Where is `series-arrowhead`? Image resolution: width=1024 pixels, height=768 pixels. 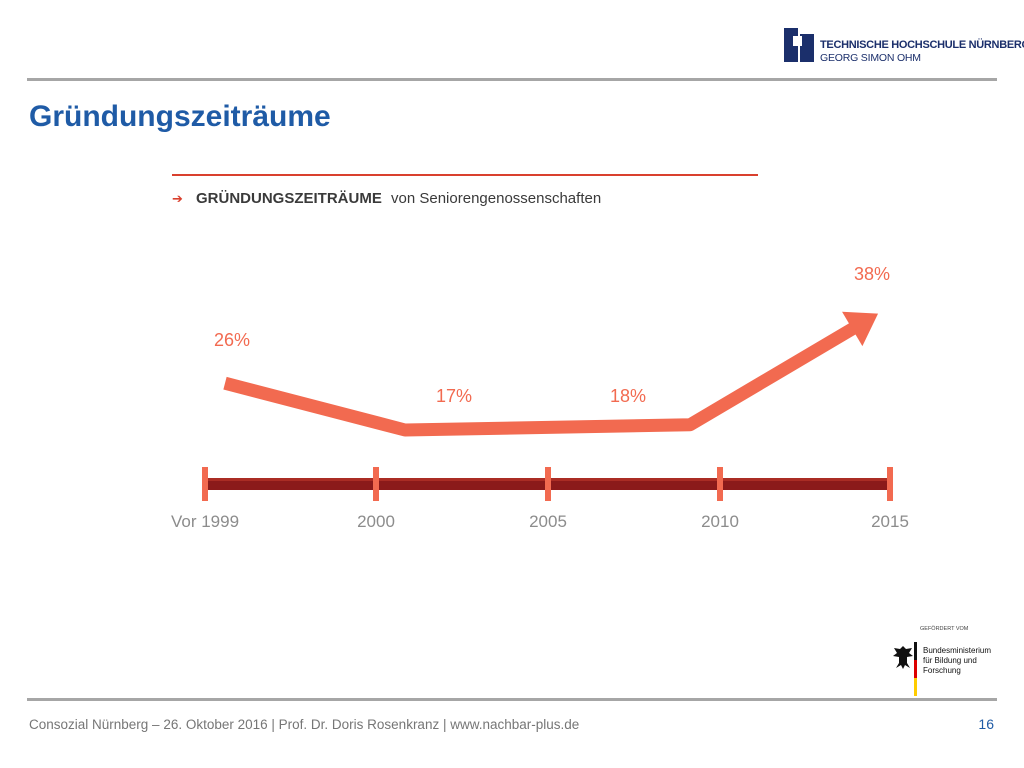
series-arrowhead is located at coordinates (860, 329).